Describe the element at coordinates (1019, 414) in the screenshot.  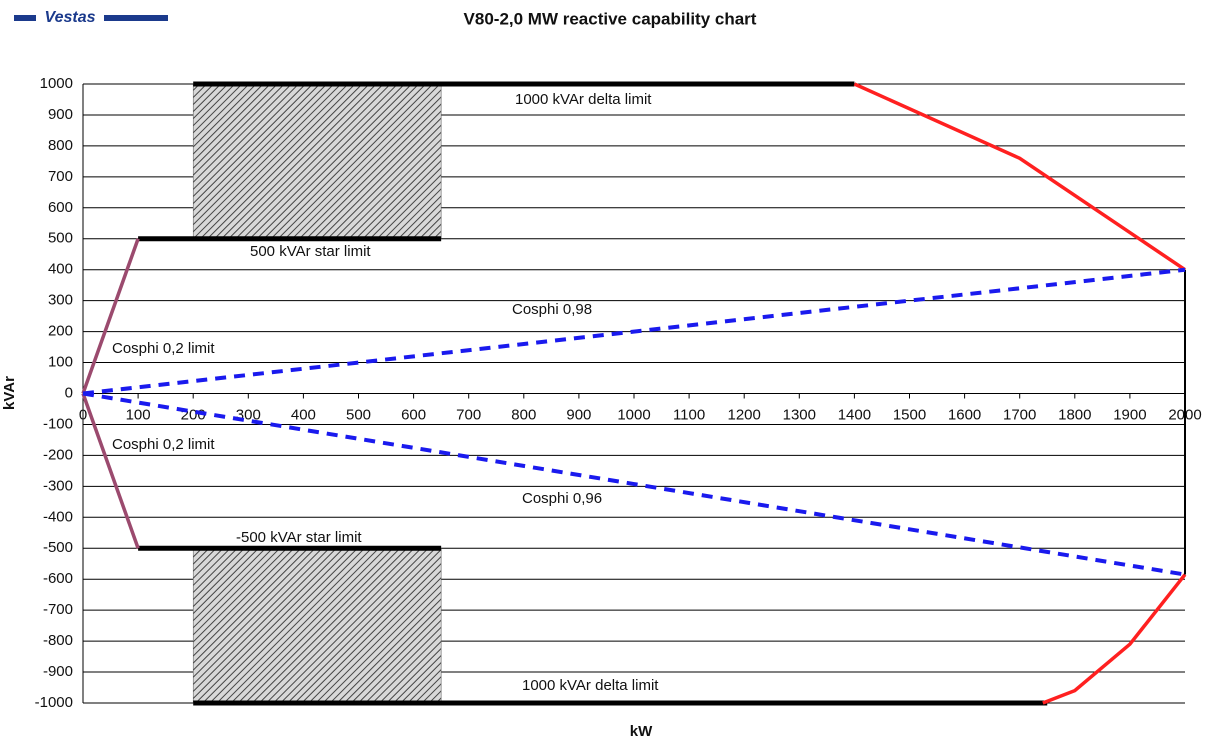
I see `x-tick-label: 1700` at that location.